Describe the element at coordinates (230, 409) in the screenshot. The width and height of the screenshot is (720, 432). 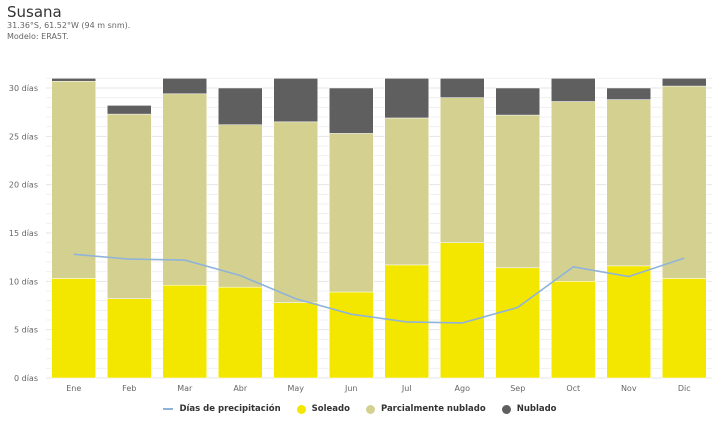
I see `legend-label: Días de precipitación` at that location.